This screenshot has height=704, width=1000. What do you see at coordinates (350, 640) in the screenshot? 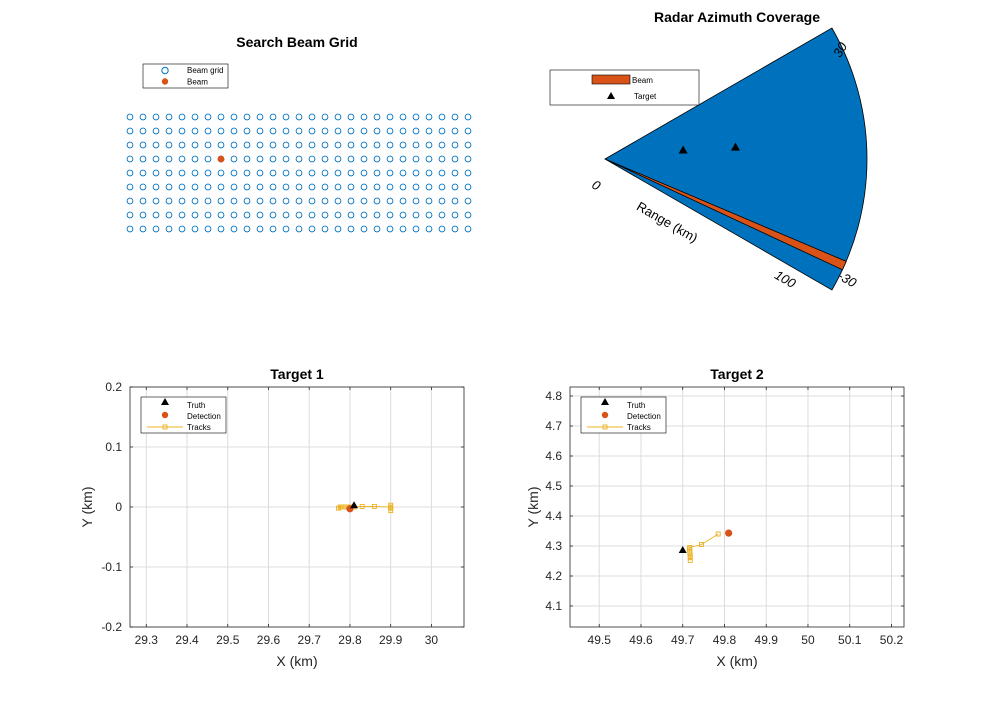
I see `x-tick-label: 29.8` at bounding box center [350, 640].